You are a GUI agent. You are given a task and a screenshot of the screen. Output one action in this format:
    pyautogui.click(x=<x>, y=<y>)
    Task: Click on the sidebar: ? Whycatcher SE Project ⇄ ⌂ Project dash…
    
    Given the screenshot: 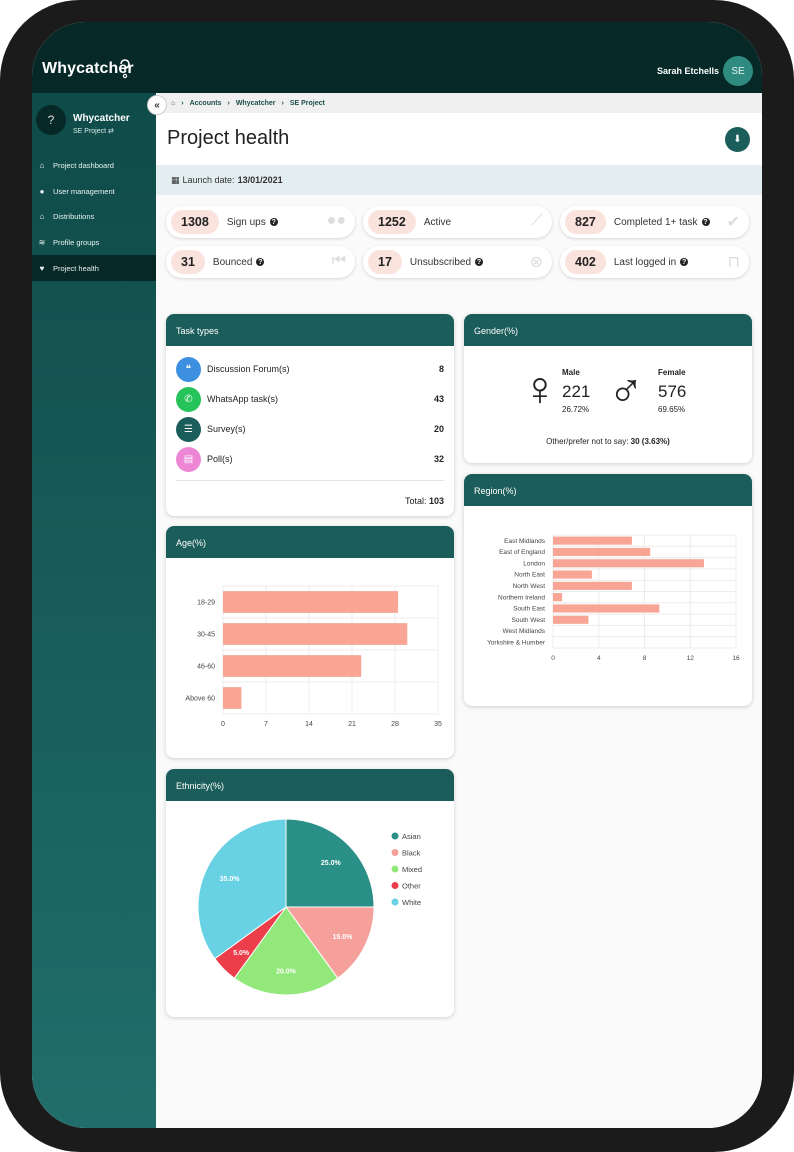 What is the action you would take?
    pyautogui.click(x=94, y=610)
    